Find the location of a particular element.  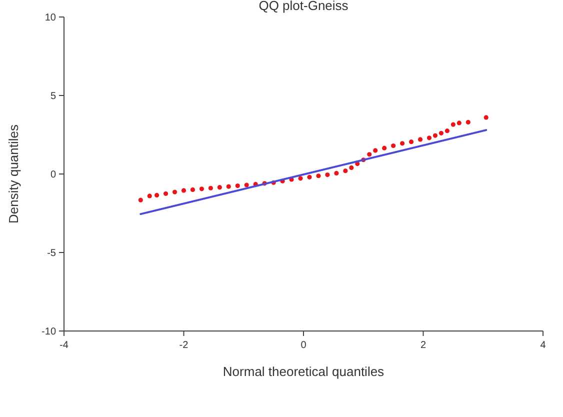

y-tick-label: 5 is located at coordinates (53, 96).